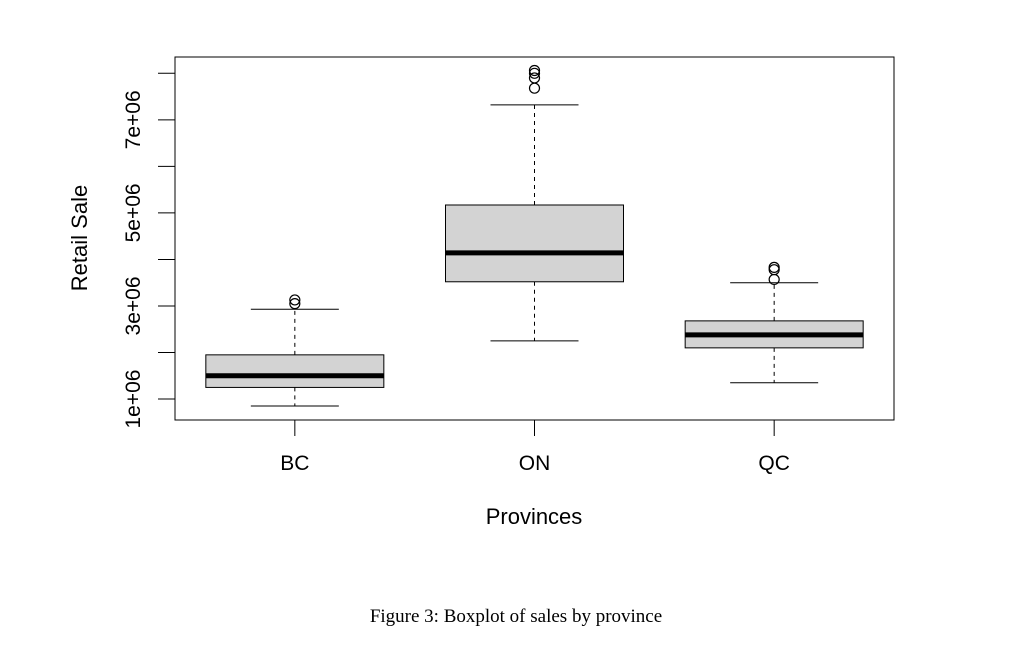 The image size is (1032, 653). What do you see at coordinates (516, 616) in the screenshot?
I see `figure-caption: Figure 3: Boxplot of sales by province` at bounding box center [516, 616].